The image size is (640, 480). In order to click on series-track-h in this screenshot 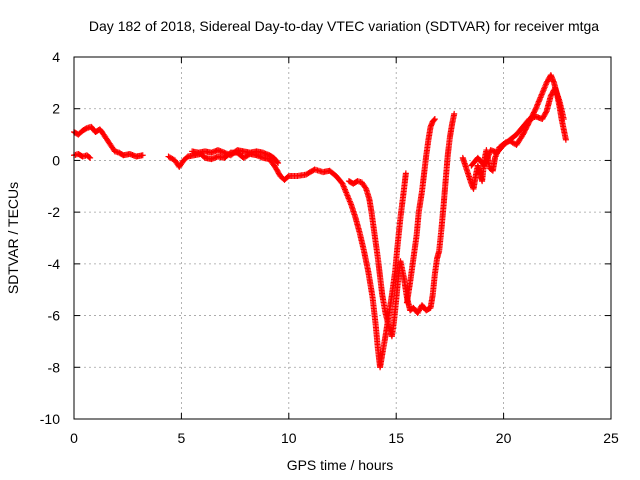, I will do `click(517, 127)`.